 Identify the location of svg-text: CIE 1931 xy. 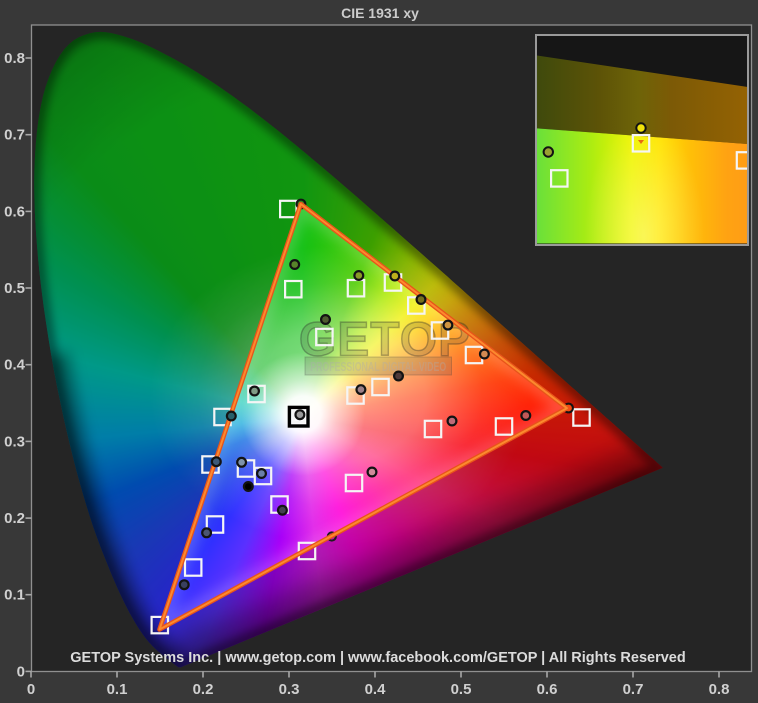
(380, 13).